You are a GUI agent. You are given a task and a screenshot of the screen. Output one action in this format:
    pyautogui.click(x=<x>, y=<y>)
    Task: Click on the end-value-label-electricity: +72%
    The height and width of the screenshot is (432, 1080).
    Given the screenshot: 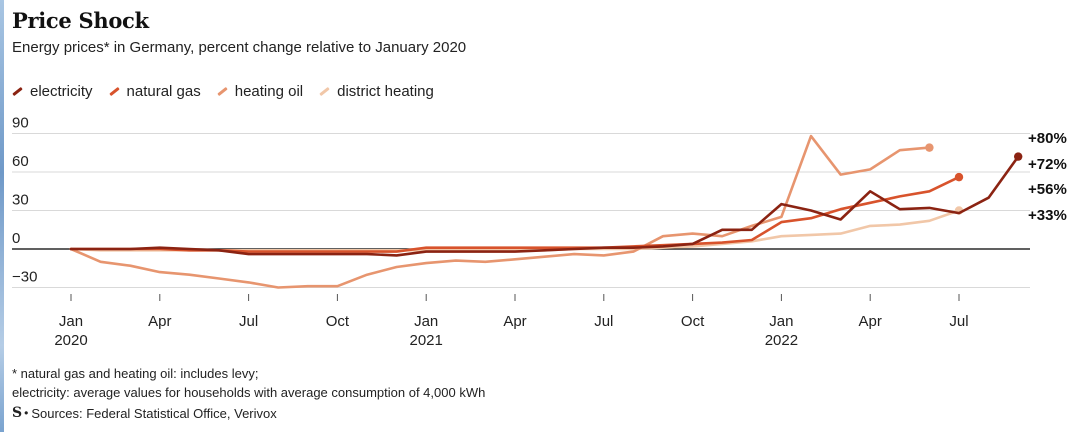 What is the action you would take?
    pyautogui.click(x=1047, y=164)
    